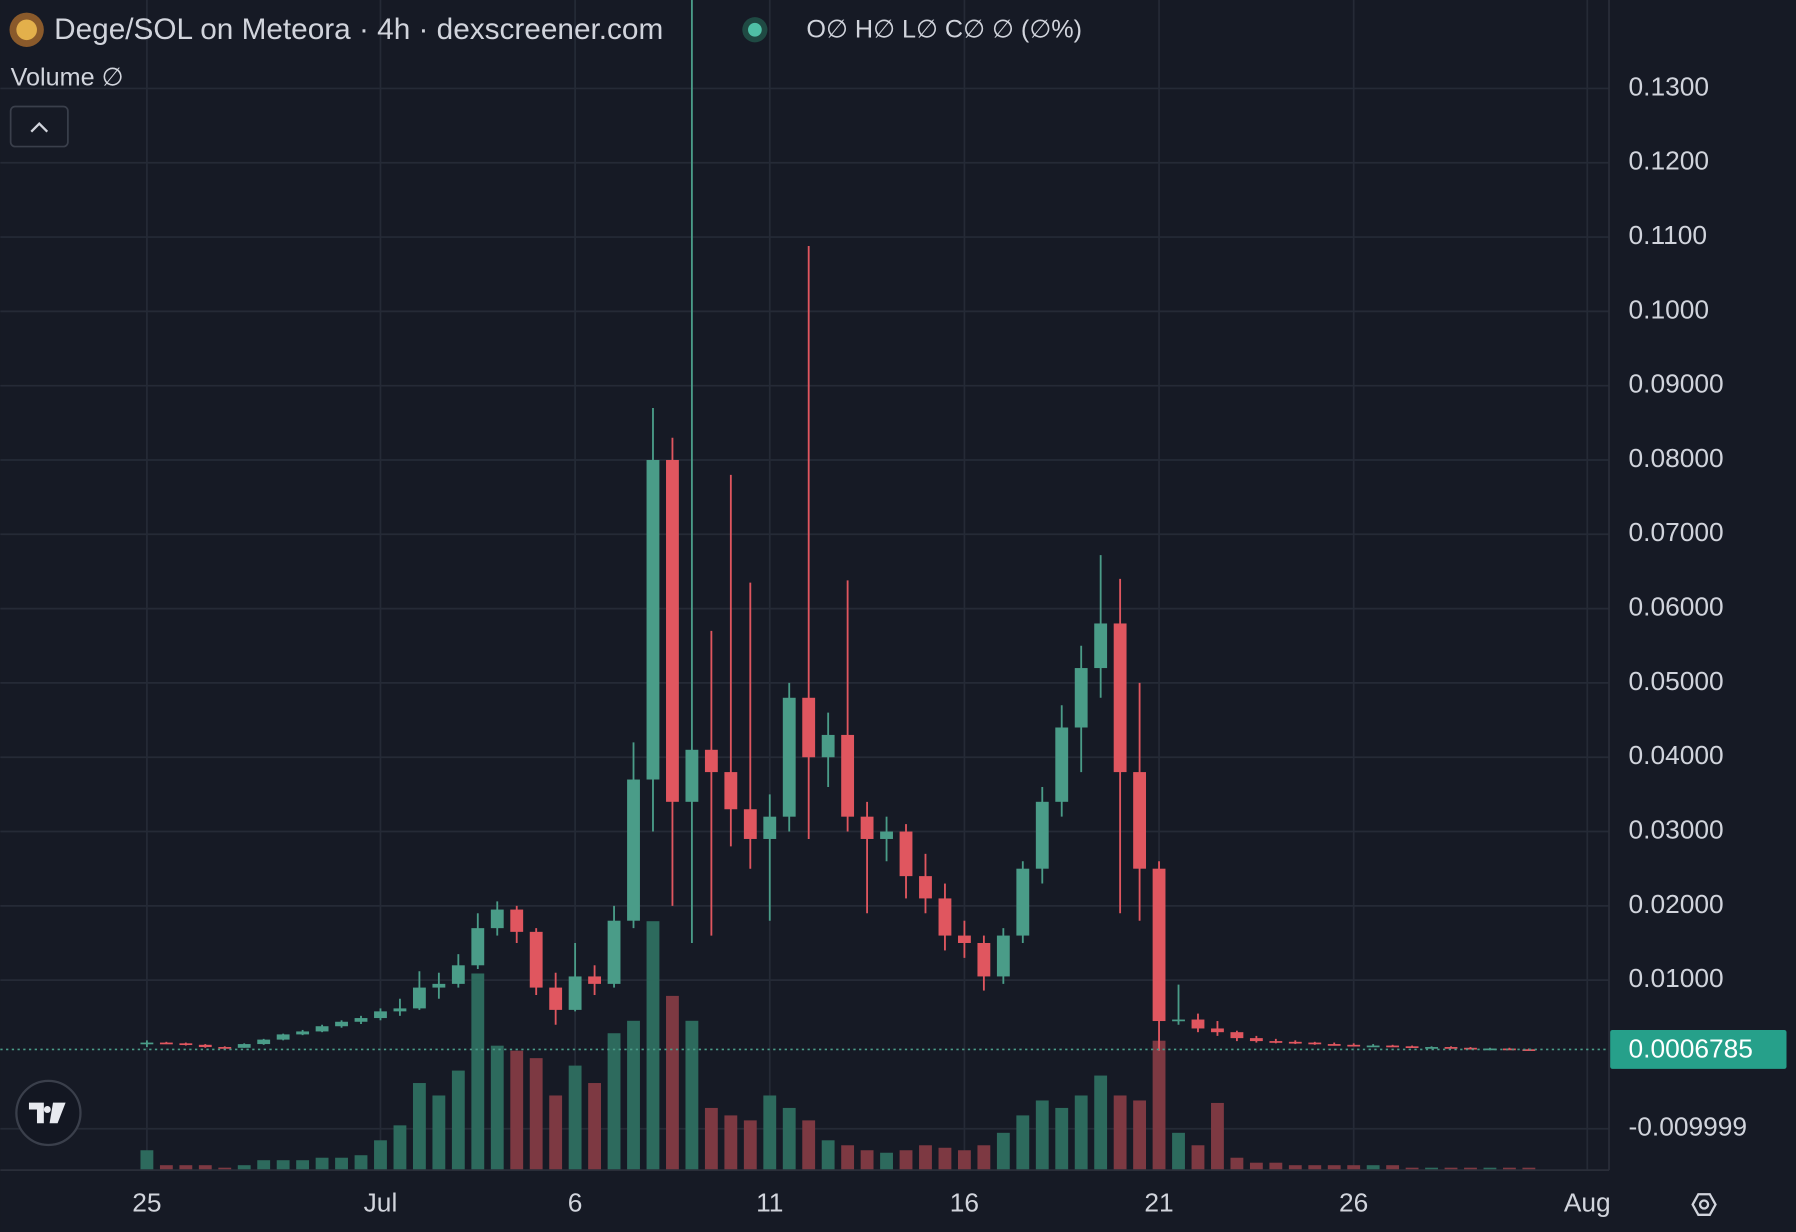 This screenshot has width=1796, height=1232. Describe the element at coordinates (48, 1113) in the screenshot. I see `tv-logo` at that location.